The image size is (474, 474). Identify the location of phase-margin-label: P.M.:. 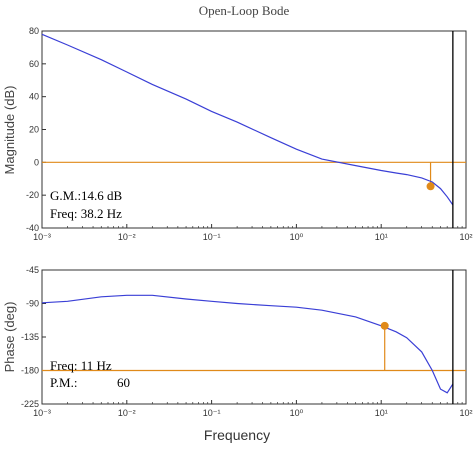
(63, 382).